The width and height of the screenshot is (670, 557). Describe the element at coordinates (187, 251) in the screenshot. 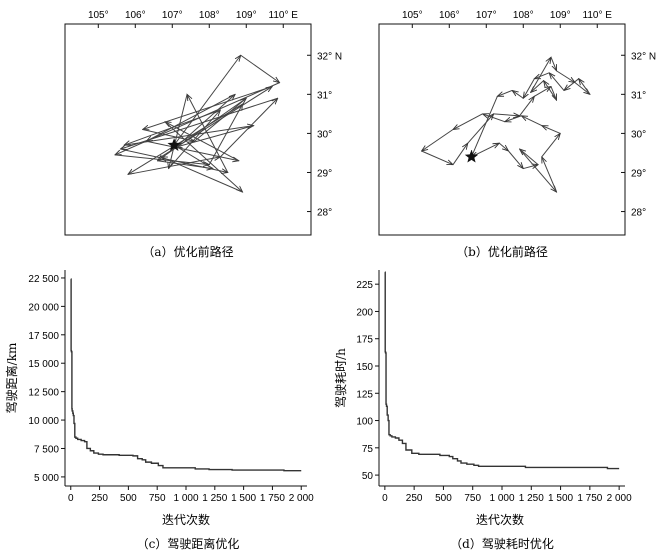

I see `panel-a-caption: （a）优化前路径` at that location.